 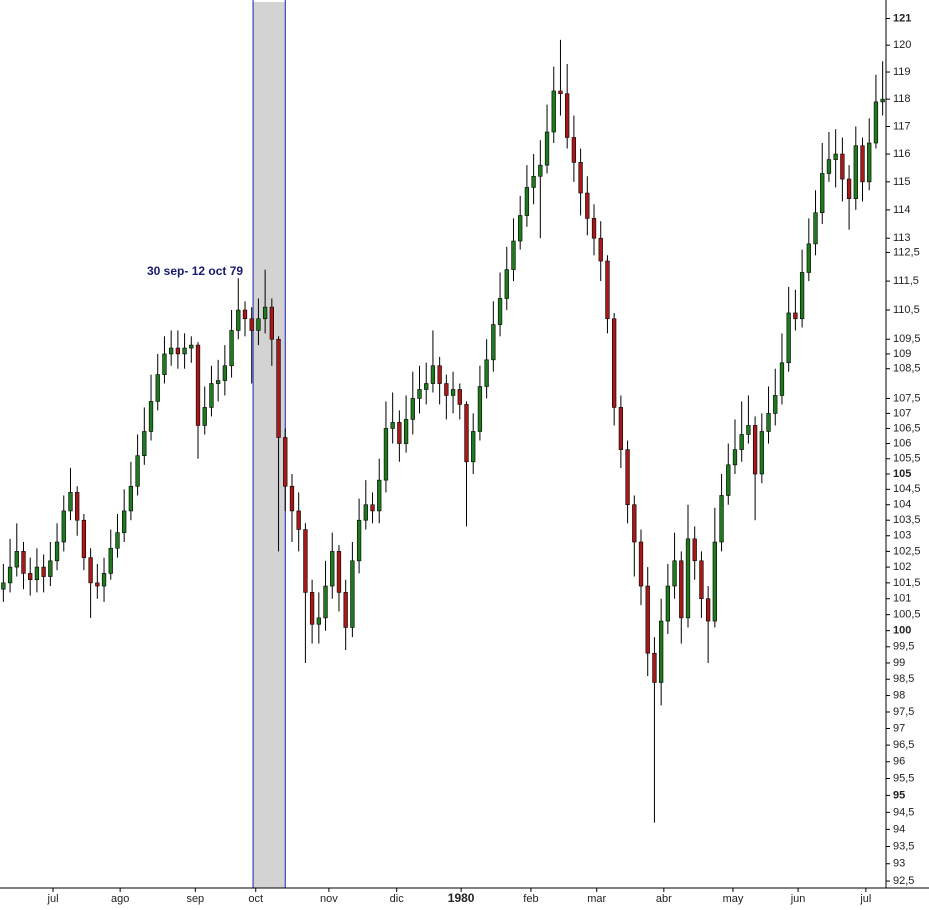 I want to click on y-tick-label: 109,5, so click(x=907, y=339).